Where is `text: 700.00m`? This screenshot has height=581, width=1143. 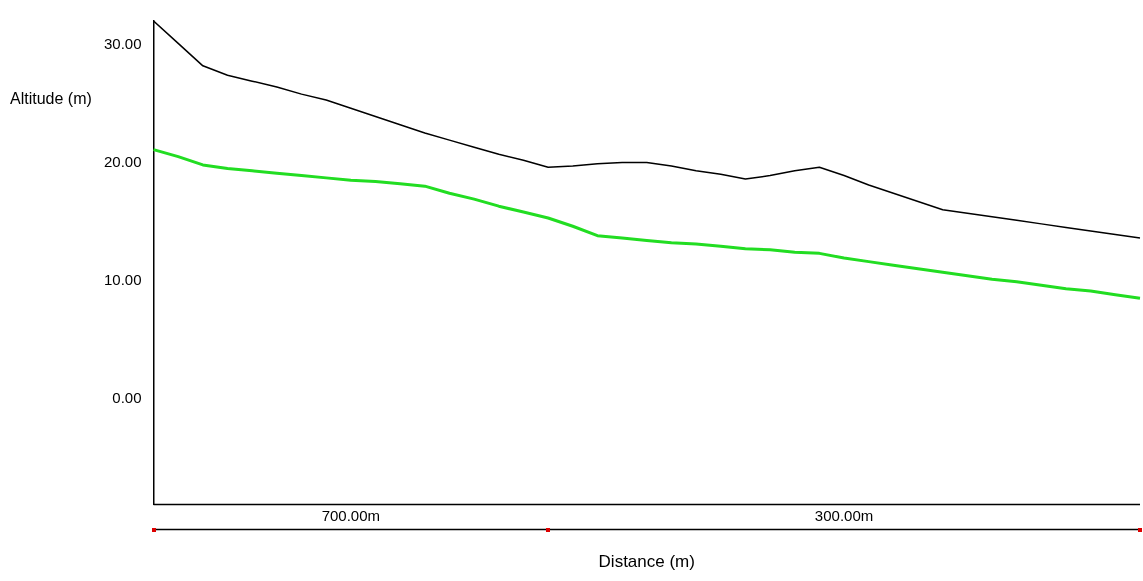
text: 700.00m is located at coordinates (351, 515).